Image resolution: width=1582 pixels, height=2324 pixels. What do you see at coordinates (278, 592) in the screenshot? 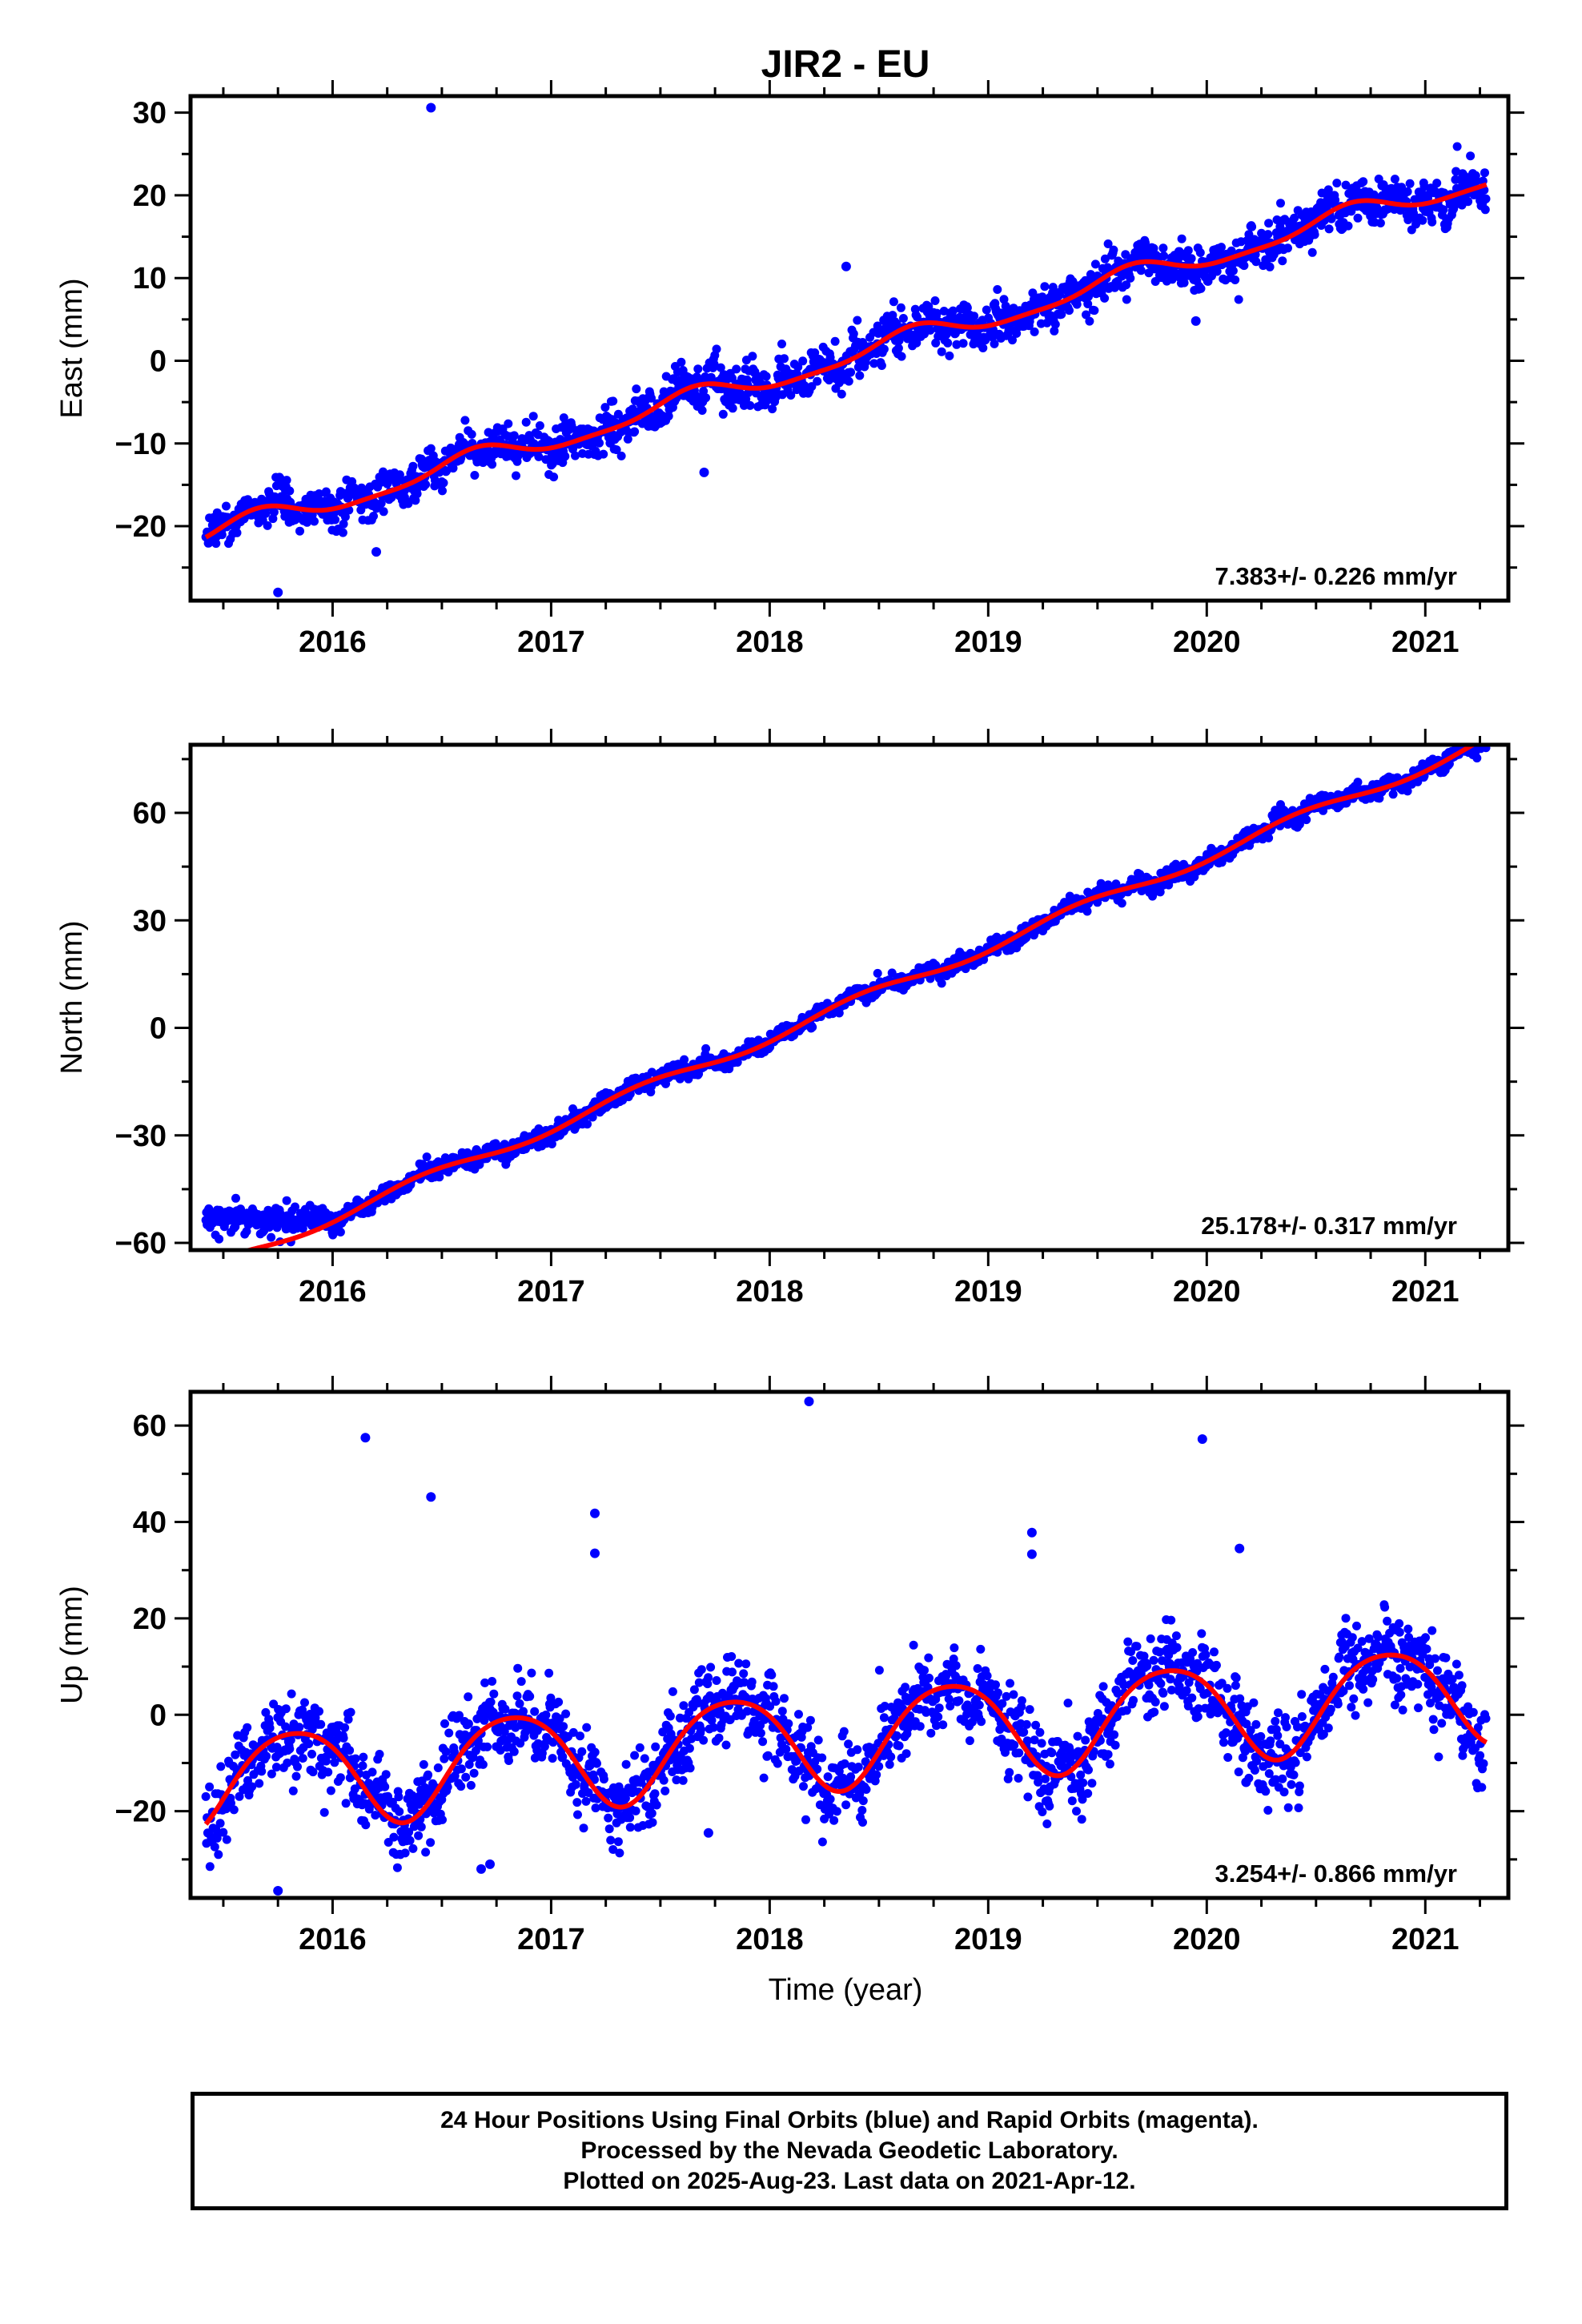
I see `outlier-point` at bounding box center [278, 592].